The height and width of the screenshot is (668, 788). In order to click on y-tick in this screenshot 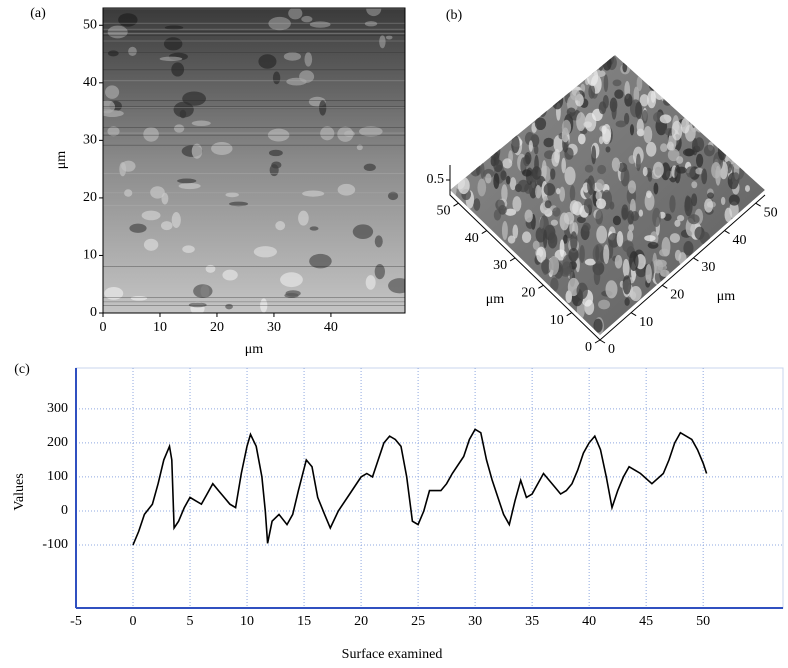, I will do `click(512, 259)`.